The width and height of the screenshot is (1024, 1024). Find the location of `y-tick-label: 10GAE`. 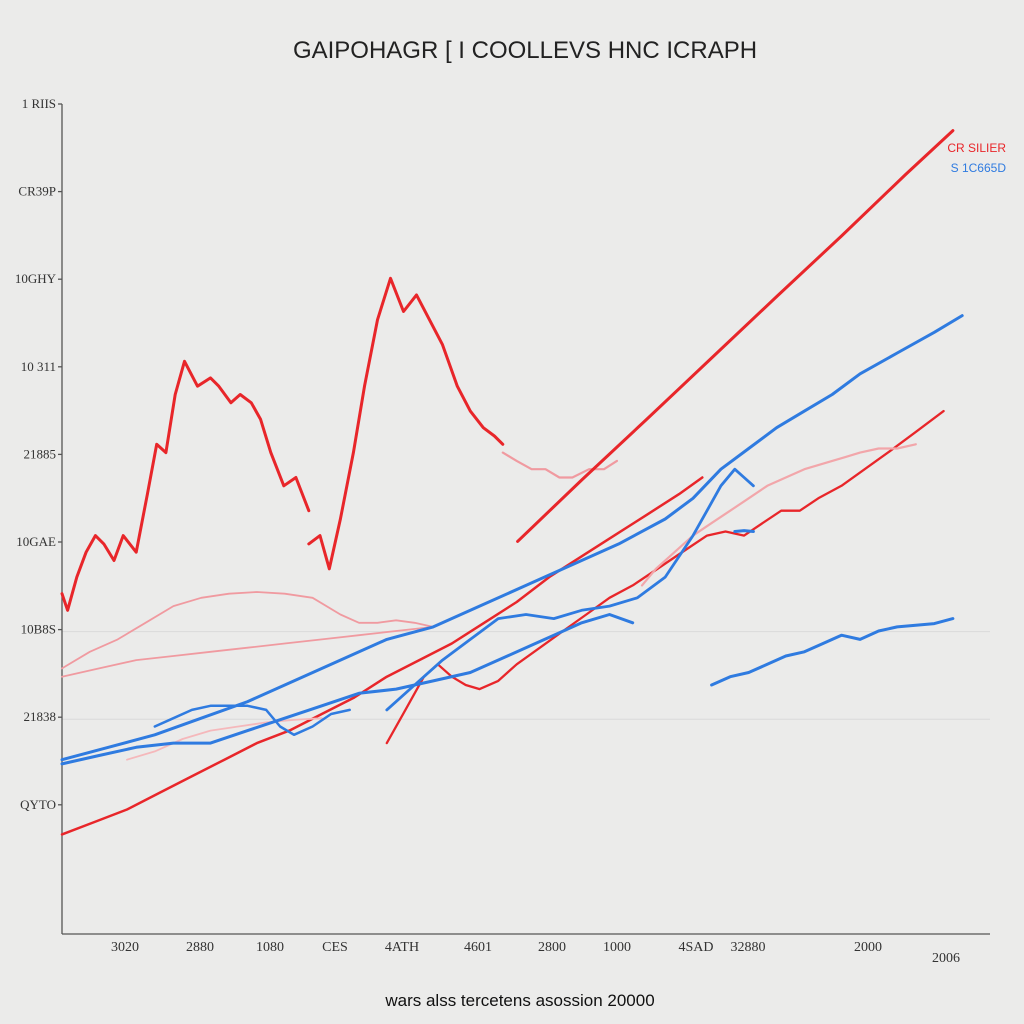

y-tick-label: 10GAE is located at coordinates (36, 541).